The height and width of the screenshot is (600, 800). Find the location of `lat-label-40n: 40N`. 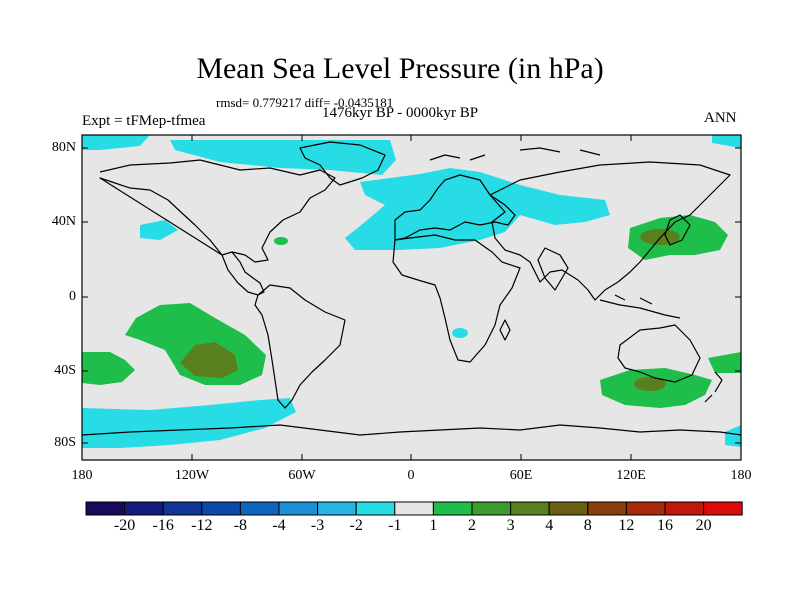

lat-label-40n: 40N is located at coordinates (63, 221).